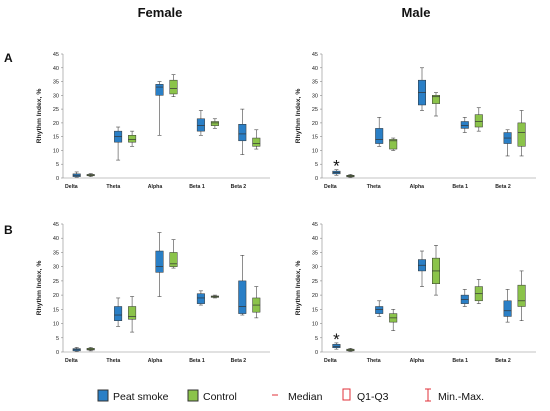 The height and width of the screenshot is (411, 550). What do you see at coordinates (461, 397) in the screenshot?
I see `legend-range-label: Min.-Max.` at bounding box center [461, 397].